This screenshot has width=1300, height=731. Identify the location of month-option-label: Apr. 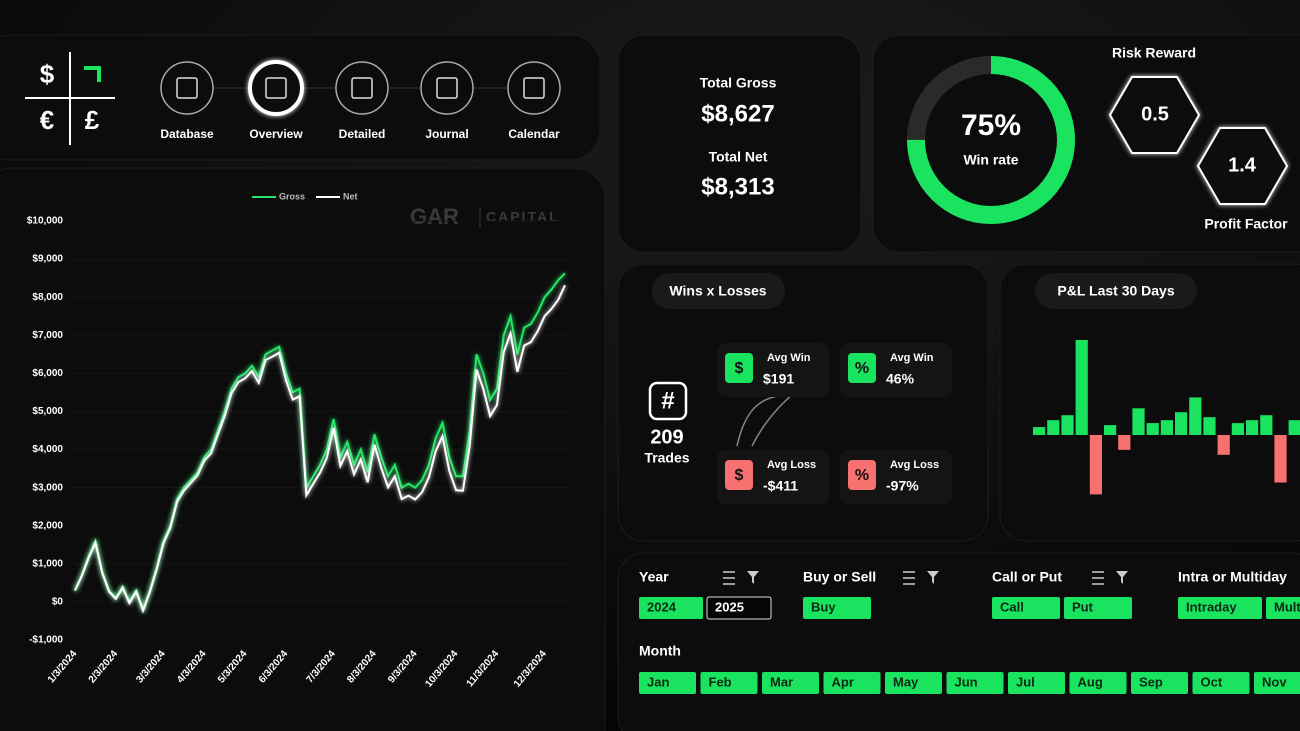
(843, 681).